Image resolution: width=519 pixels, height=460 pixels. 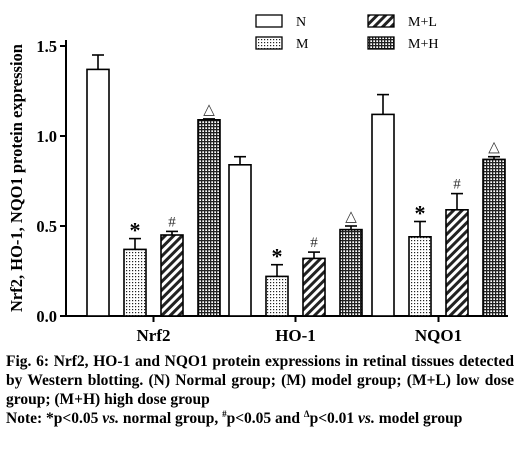 What do you see at coordinates (302, 44) in the screenshot?
I see `legend-label: M` at bounding box center [302, 44].